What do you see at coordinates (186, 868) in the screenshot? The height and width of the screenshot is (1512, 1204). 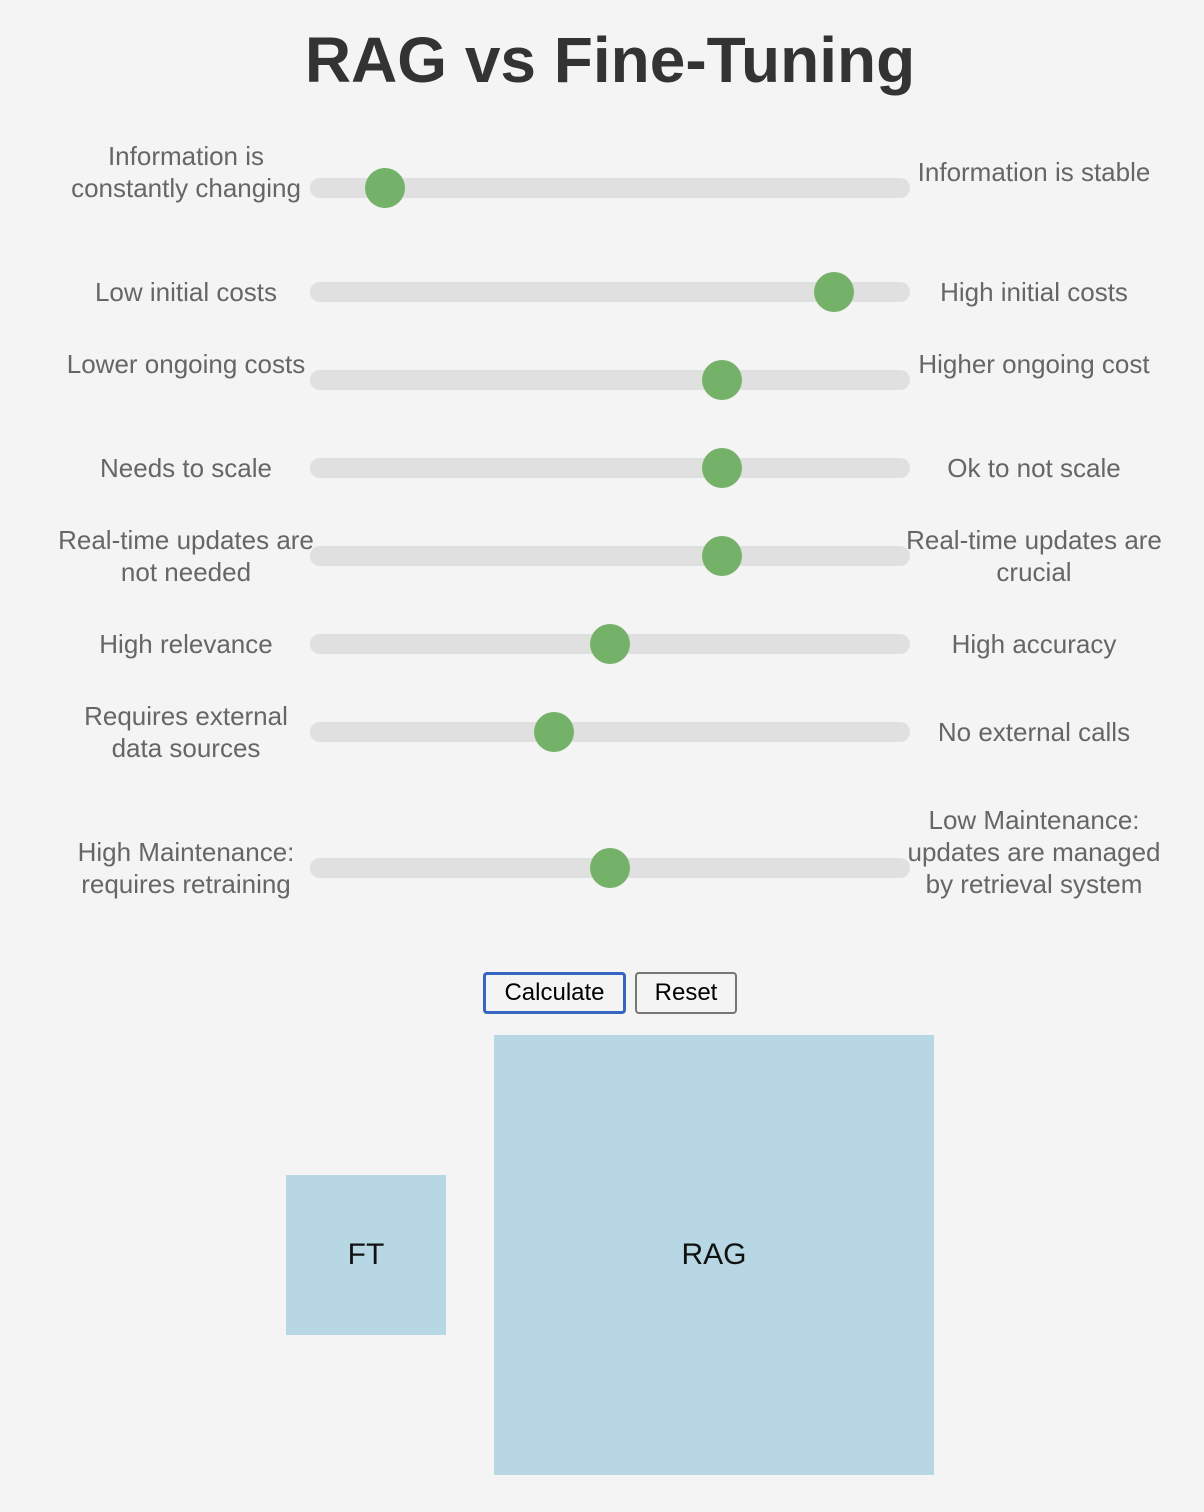 I see `slider-7-left-label: High Maintenance: requires retraining` at bounding box center [186, 868].